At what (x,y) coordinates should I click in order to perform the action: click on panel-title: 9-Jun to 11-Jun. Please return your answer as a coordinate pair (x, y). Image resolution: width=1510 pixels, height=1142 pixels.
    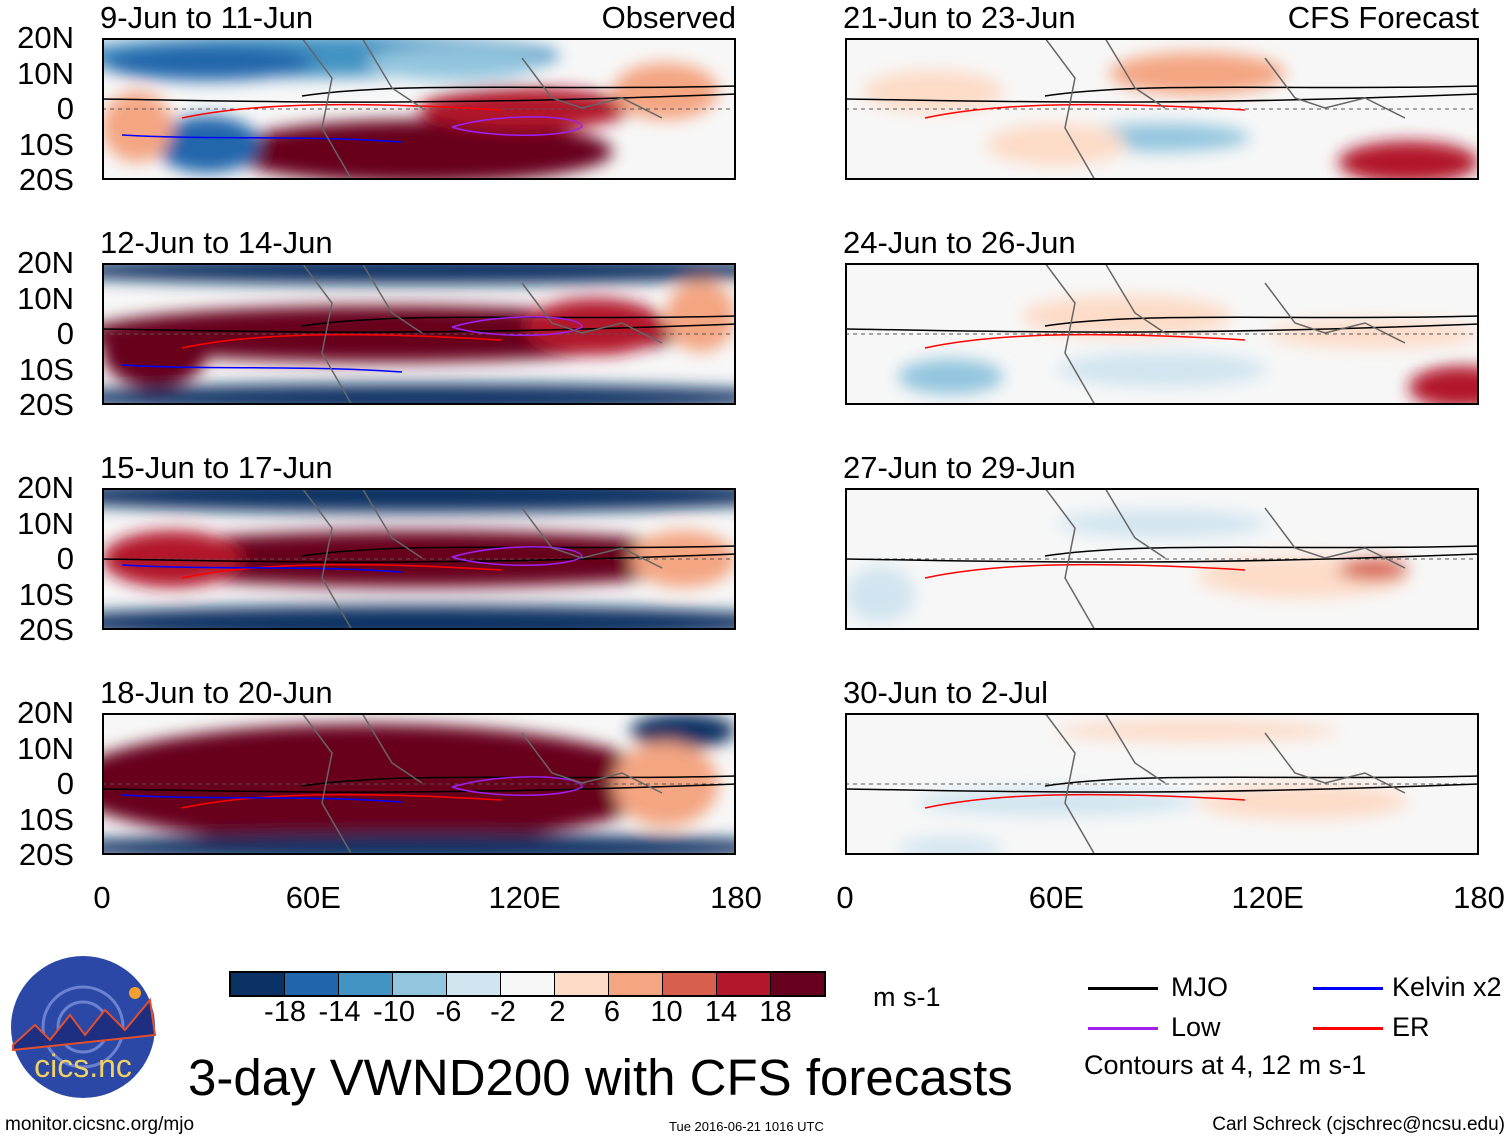
    Looking at the image, I should click on (207, 17).